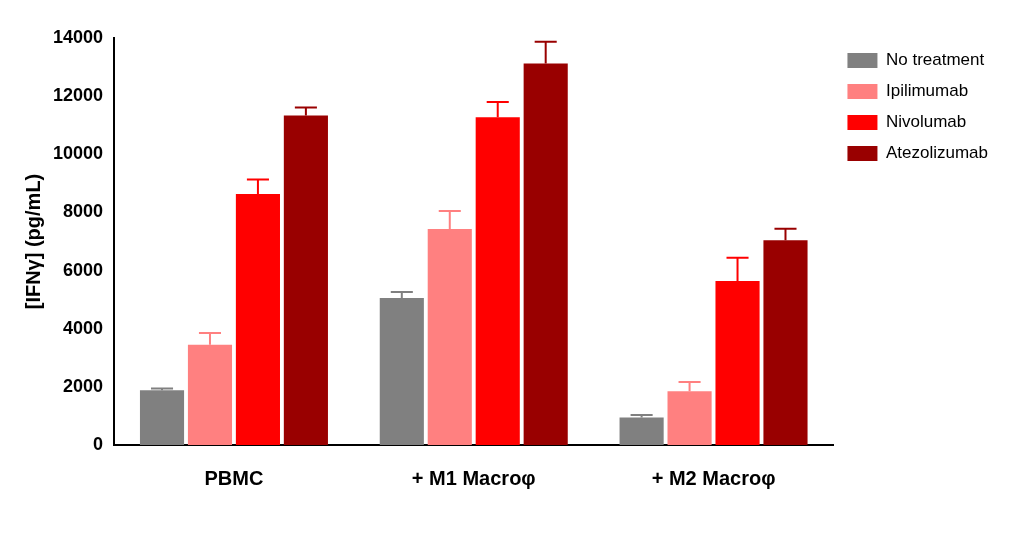  I want to click on y-tick-label: 0, so click(98, 443).